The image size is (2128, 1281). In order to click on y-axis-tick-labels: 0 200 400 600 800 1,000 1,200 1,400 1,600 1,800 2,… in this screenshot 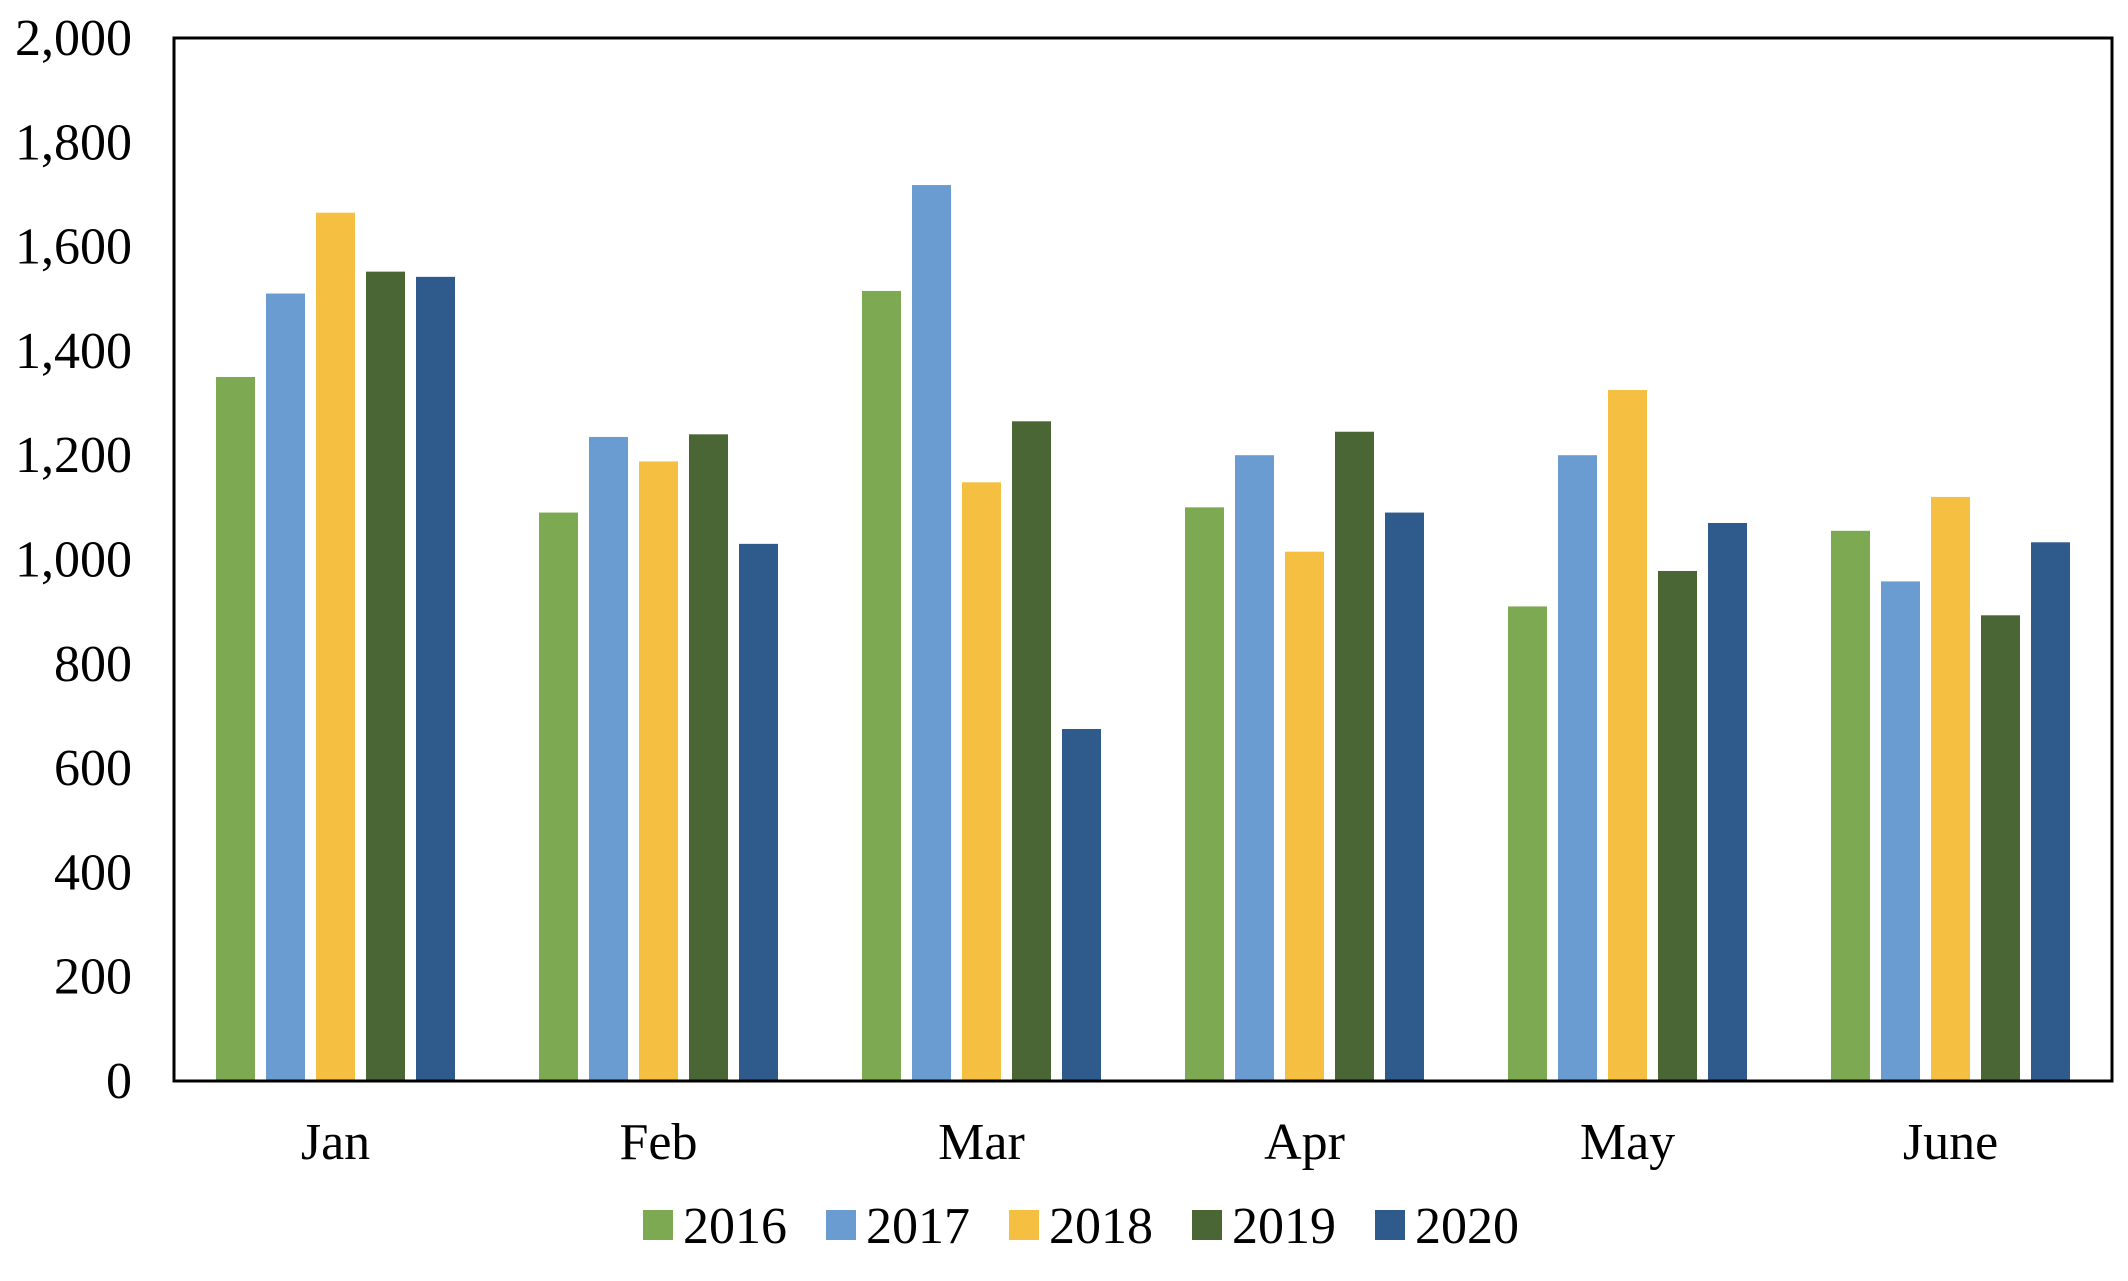, I will do `click(73, 560)`.